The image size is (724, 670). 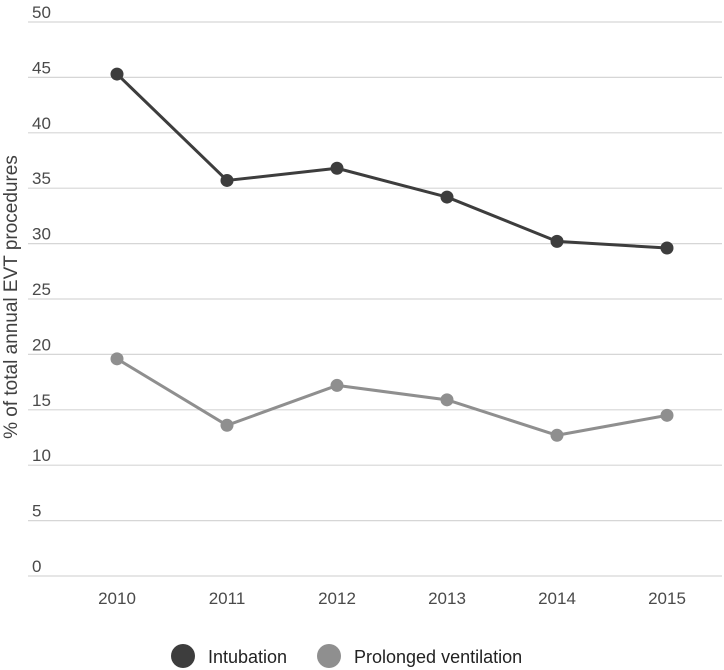 I want to click on y-tick-label: 15, so click(x=41, y=400).